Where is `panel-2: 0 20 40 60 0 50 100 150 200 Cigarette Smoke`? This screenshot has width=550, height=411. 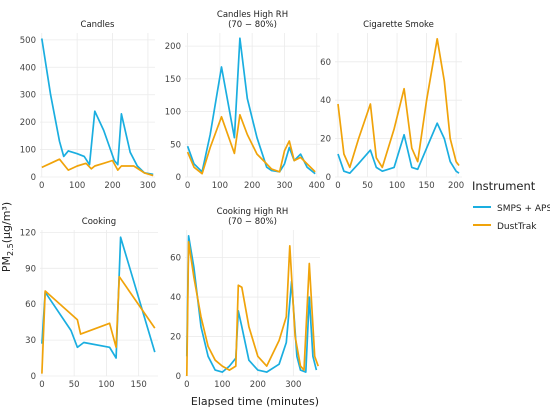
panel-2: 0 20 40 60 0 50 100 150 200 Cigarette Smoke is located at coordinates (392, 105).